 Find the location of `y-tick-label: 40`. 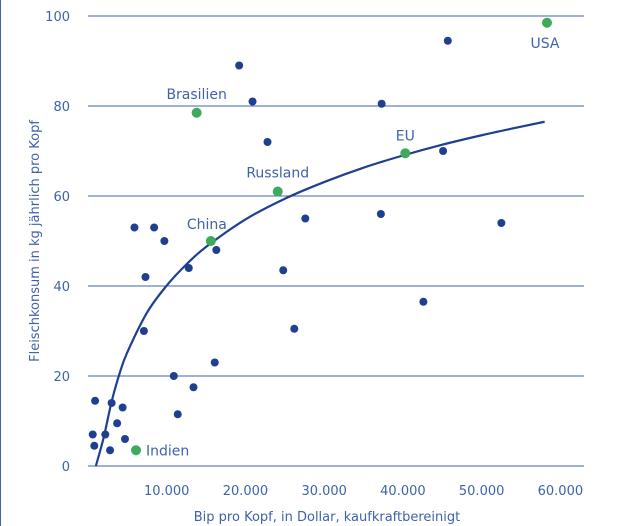

y-tick-label: 40 is located at coordinates (61, 287).